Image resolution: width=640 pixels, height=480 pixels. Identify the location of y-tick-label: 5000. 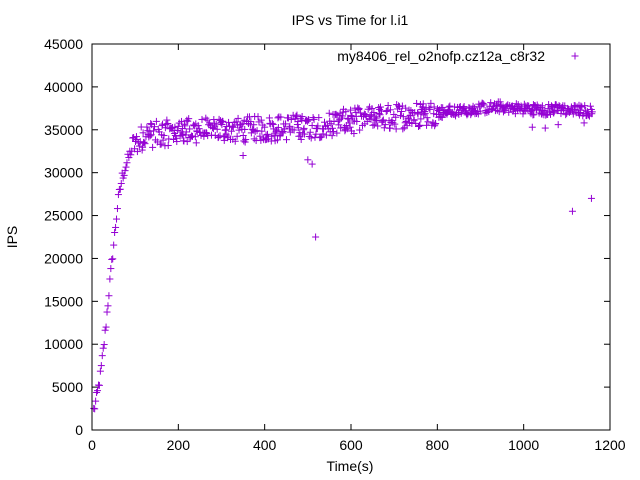
(67, 387).